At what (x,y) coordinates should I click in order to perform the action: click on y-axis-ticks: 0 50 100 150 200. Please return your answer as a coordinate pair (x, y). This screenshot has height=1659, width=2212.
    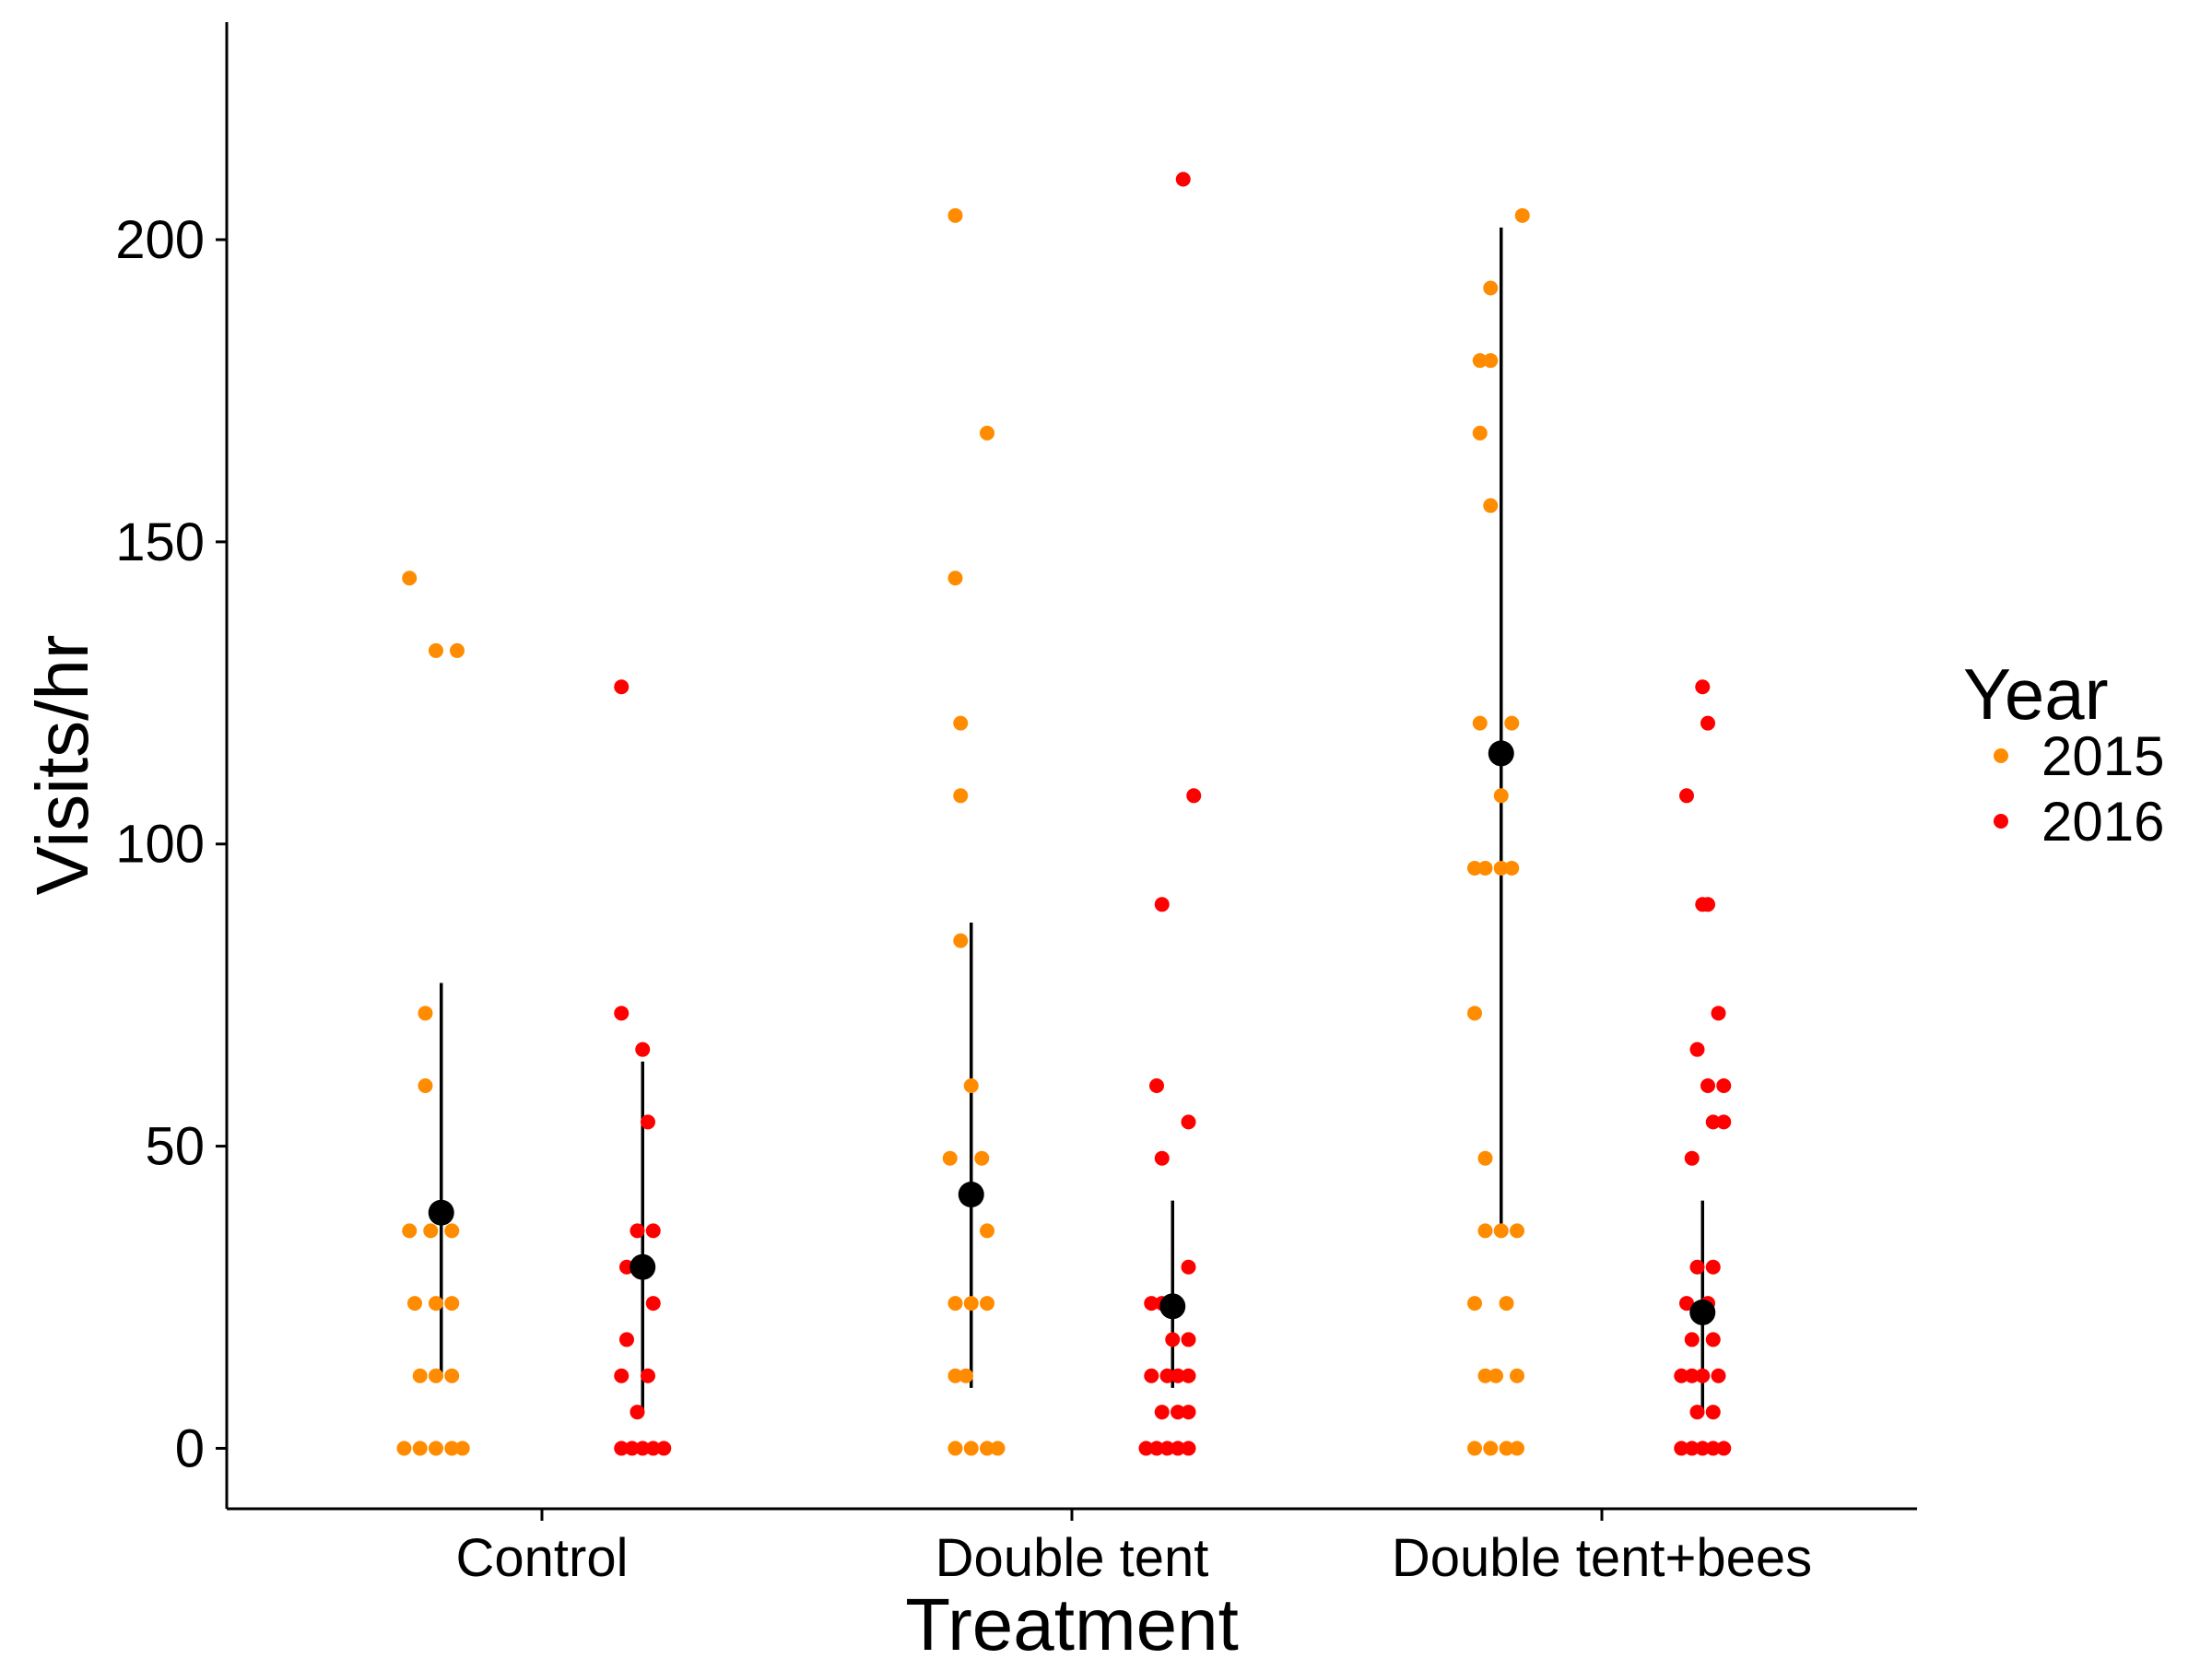
    Looking at the image, I should click on (171, 844).